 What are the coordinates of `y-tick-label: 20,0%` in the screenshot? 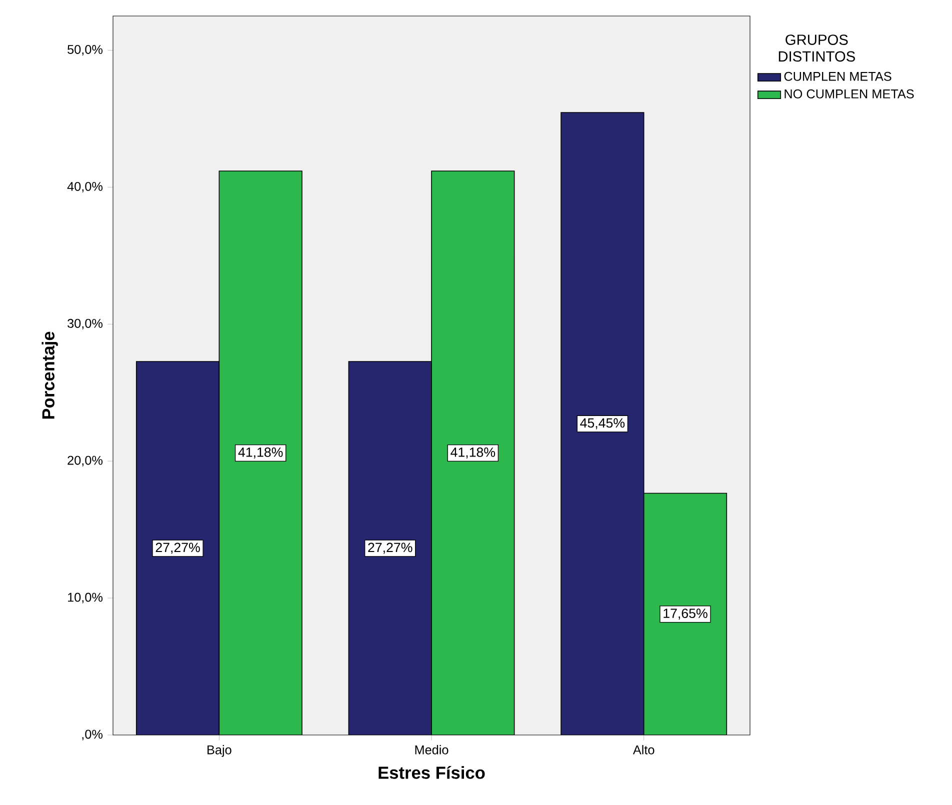 It's located at (85, 461).